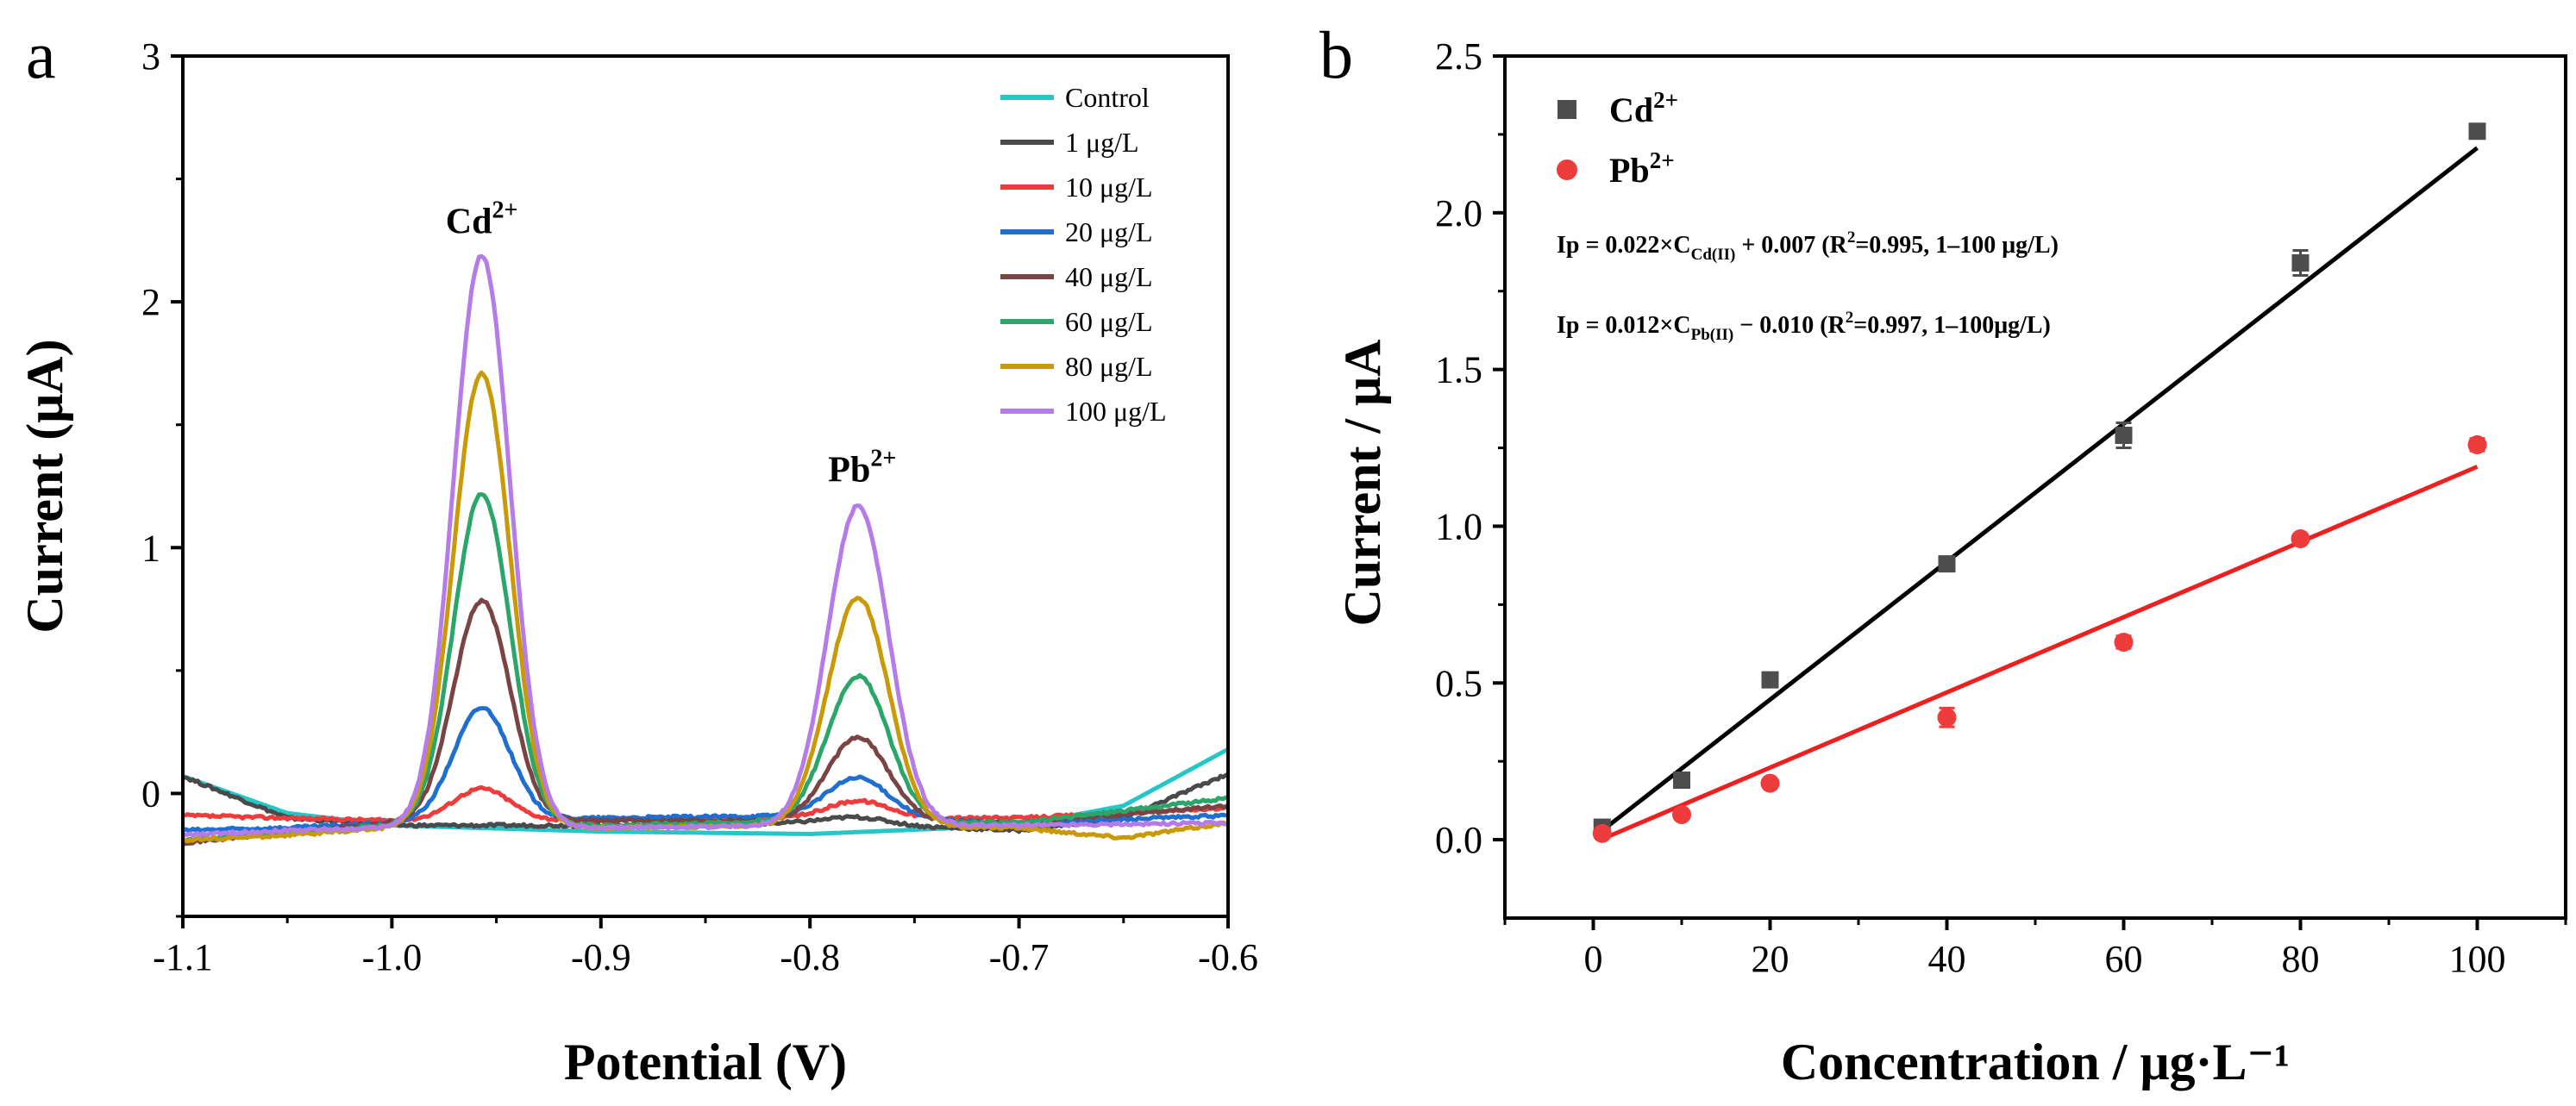 The width and height of the screenshot is (2576, 1106). I want to click on x-tick-label: -0.9, so click(601, 957).